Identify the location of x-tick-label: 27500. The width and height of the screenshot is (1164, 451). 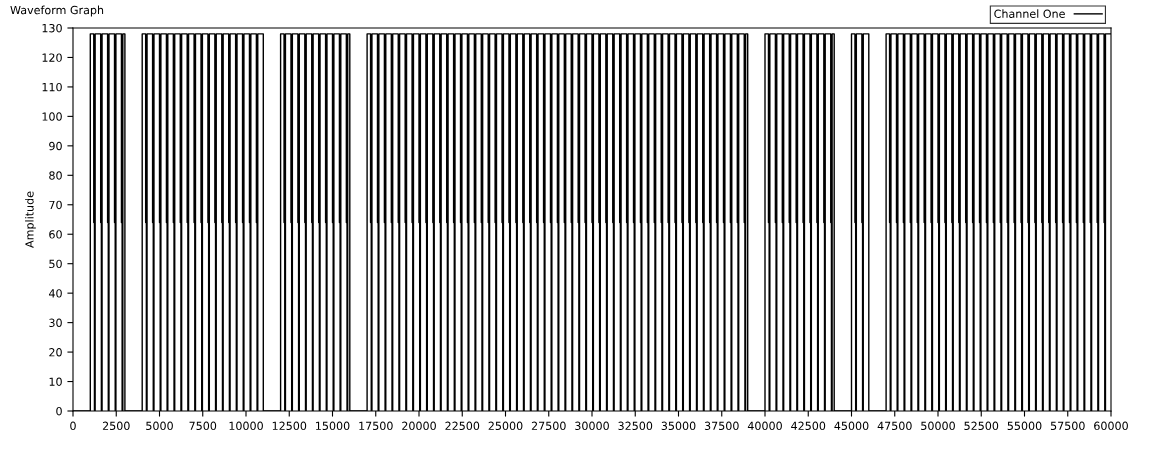
(548, 426).